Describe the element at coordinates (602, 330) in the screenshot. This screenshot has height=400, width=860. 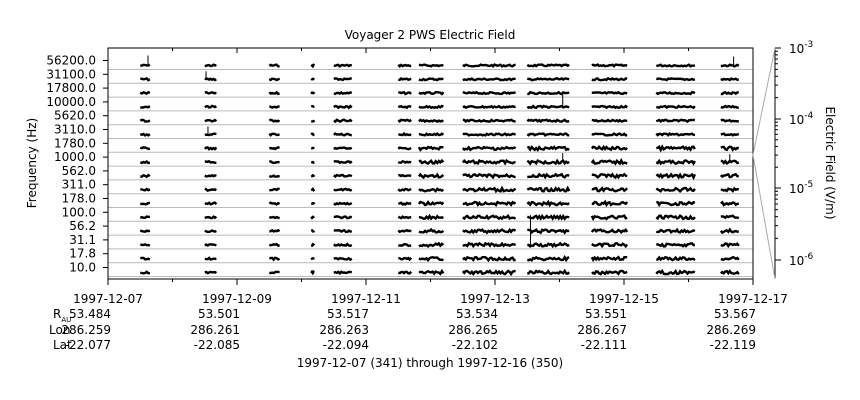
I see `ephemeris-value-lon: 286.267` at that location.